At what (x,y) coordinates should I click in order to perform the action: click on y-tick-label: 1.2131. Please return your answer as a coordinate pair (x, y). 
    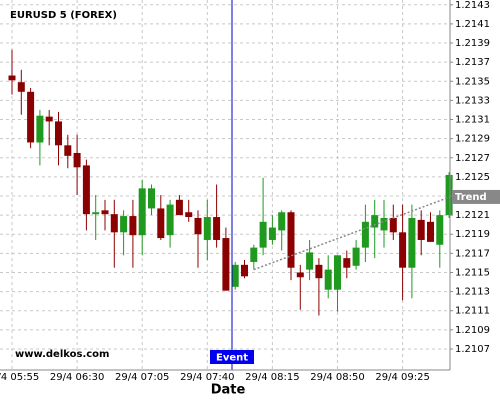
    Looking at the image, I should click on (472, 120).